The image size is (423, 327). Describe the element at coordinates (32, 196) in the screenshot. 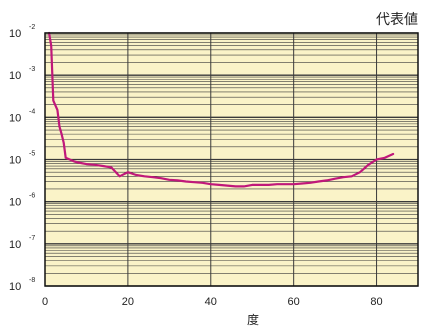

I see `y-tick-exponent: -6` at that location.